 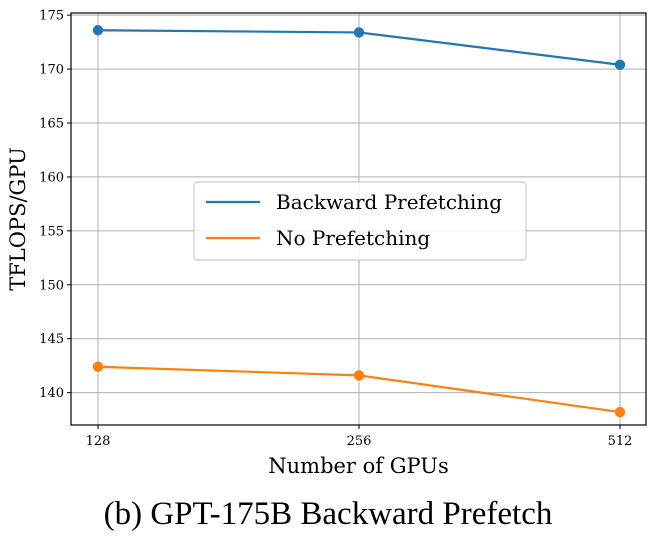 What do you see at coordinates (358, 466) in the screenshot?
I see `x-axis-label: Number of GPUs` at bounding box center [358, 466].